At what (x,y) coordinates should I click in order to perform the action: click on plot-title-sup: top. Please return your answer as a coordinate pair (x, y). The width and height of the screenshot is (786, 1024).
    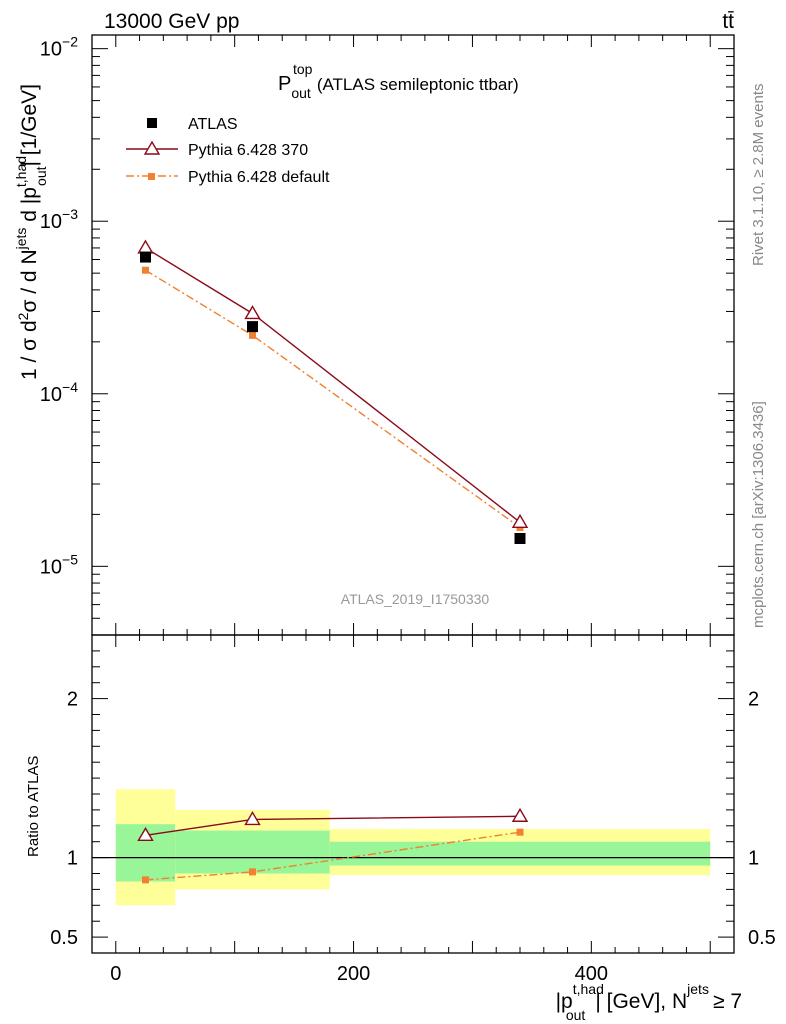
    Looking at the image, I should click on (303, 69).